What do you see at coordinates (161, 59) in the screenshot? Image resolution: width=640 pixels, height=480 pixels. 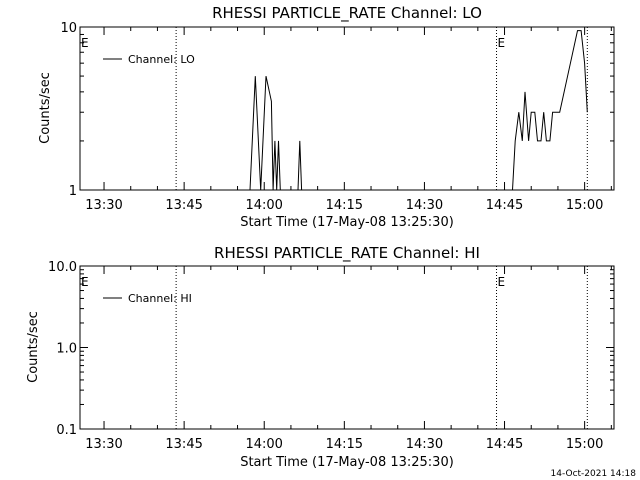 I see `legend-label: Channel: LO` at bounding box center [161, 59].